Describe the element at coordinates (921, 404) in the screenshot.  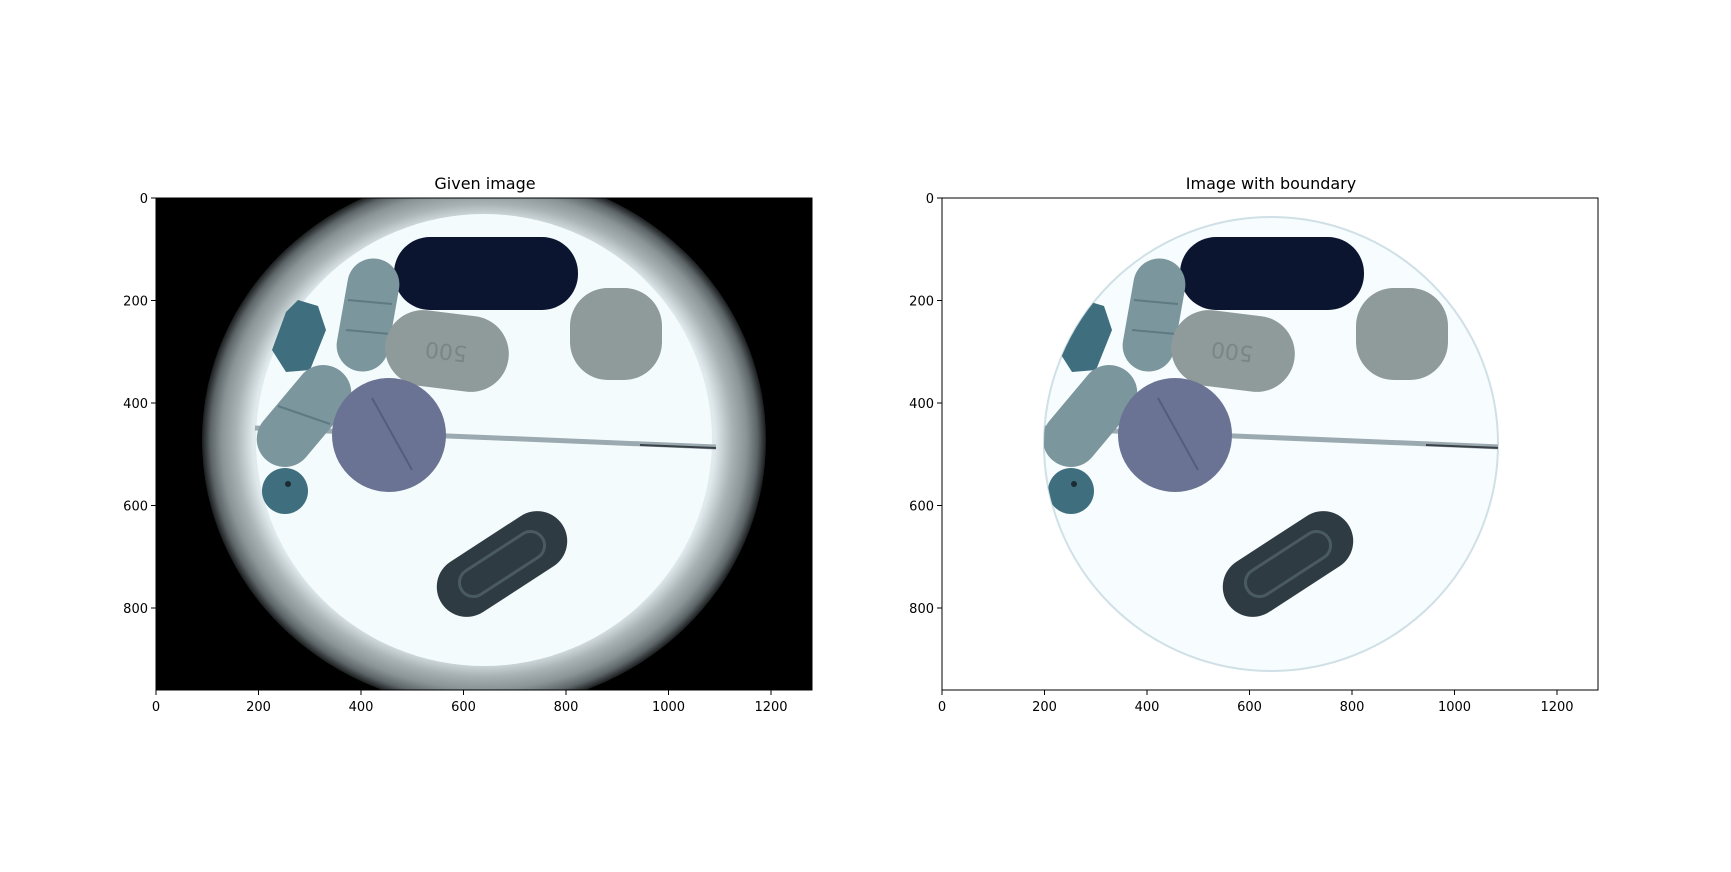
I see `right-y-tick-label: 400` at that location.